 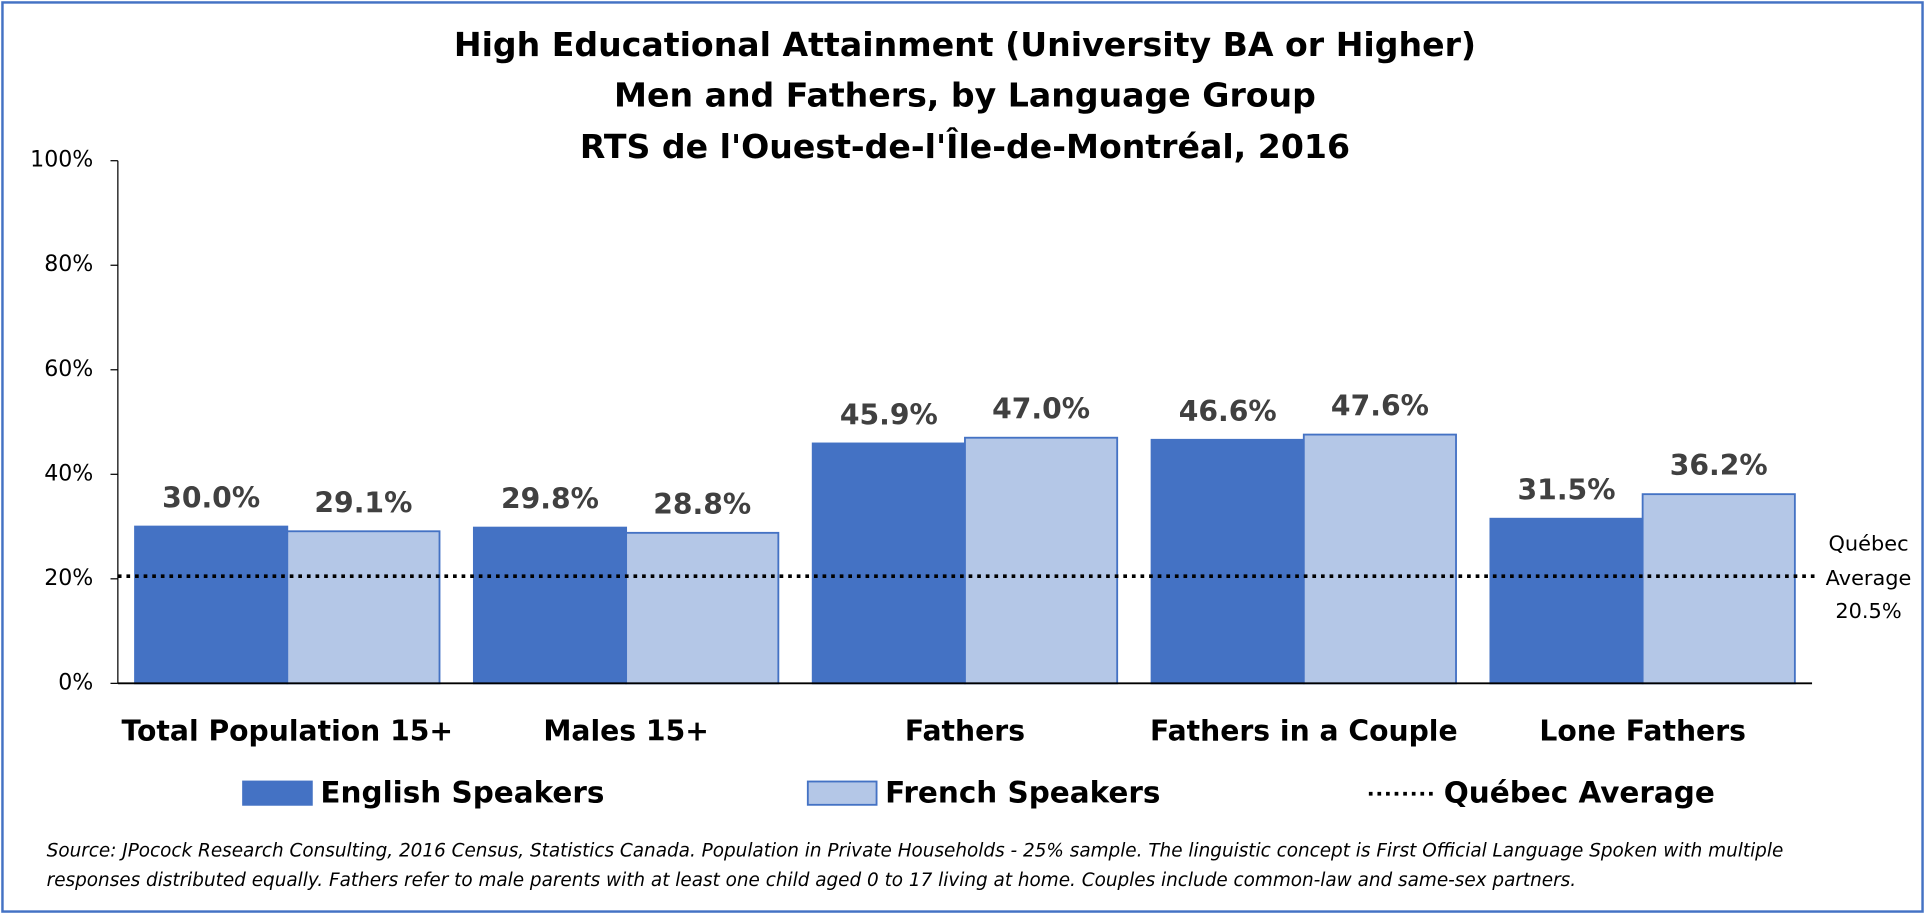 I want to click on y-tick-label: 60%, so click(x=68, y=369).